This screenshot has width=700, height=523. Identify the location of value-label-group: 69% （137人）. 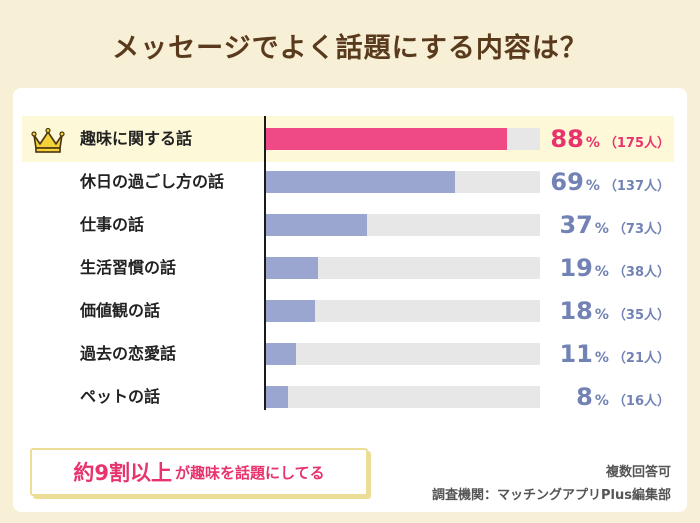
(605, 182).